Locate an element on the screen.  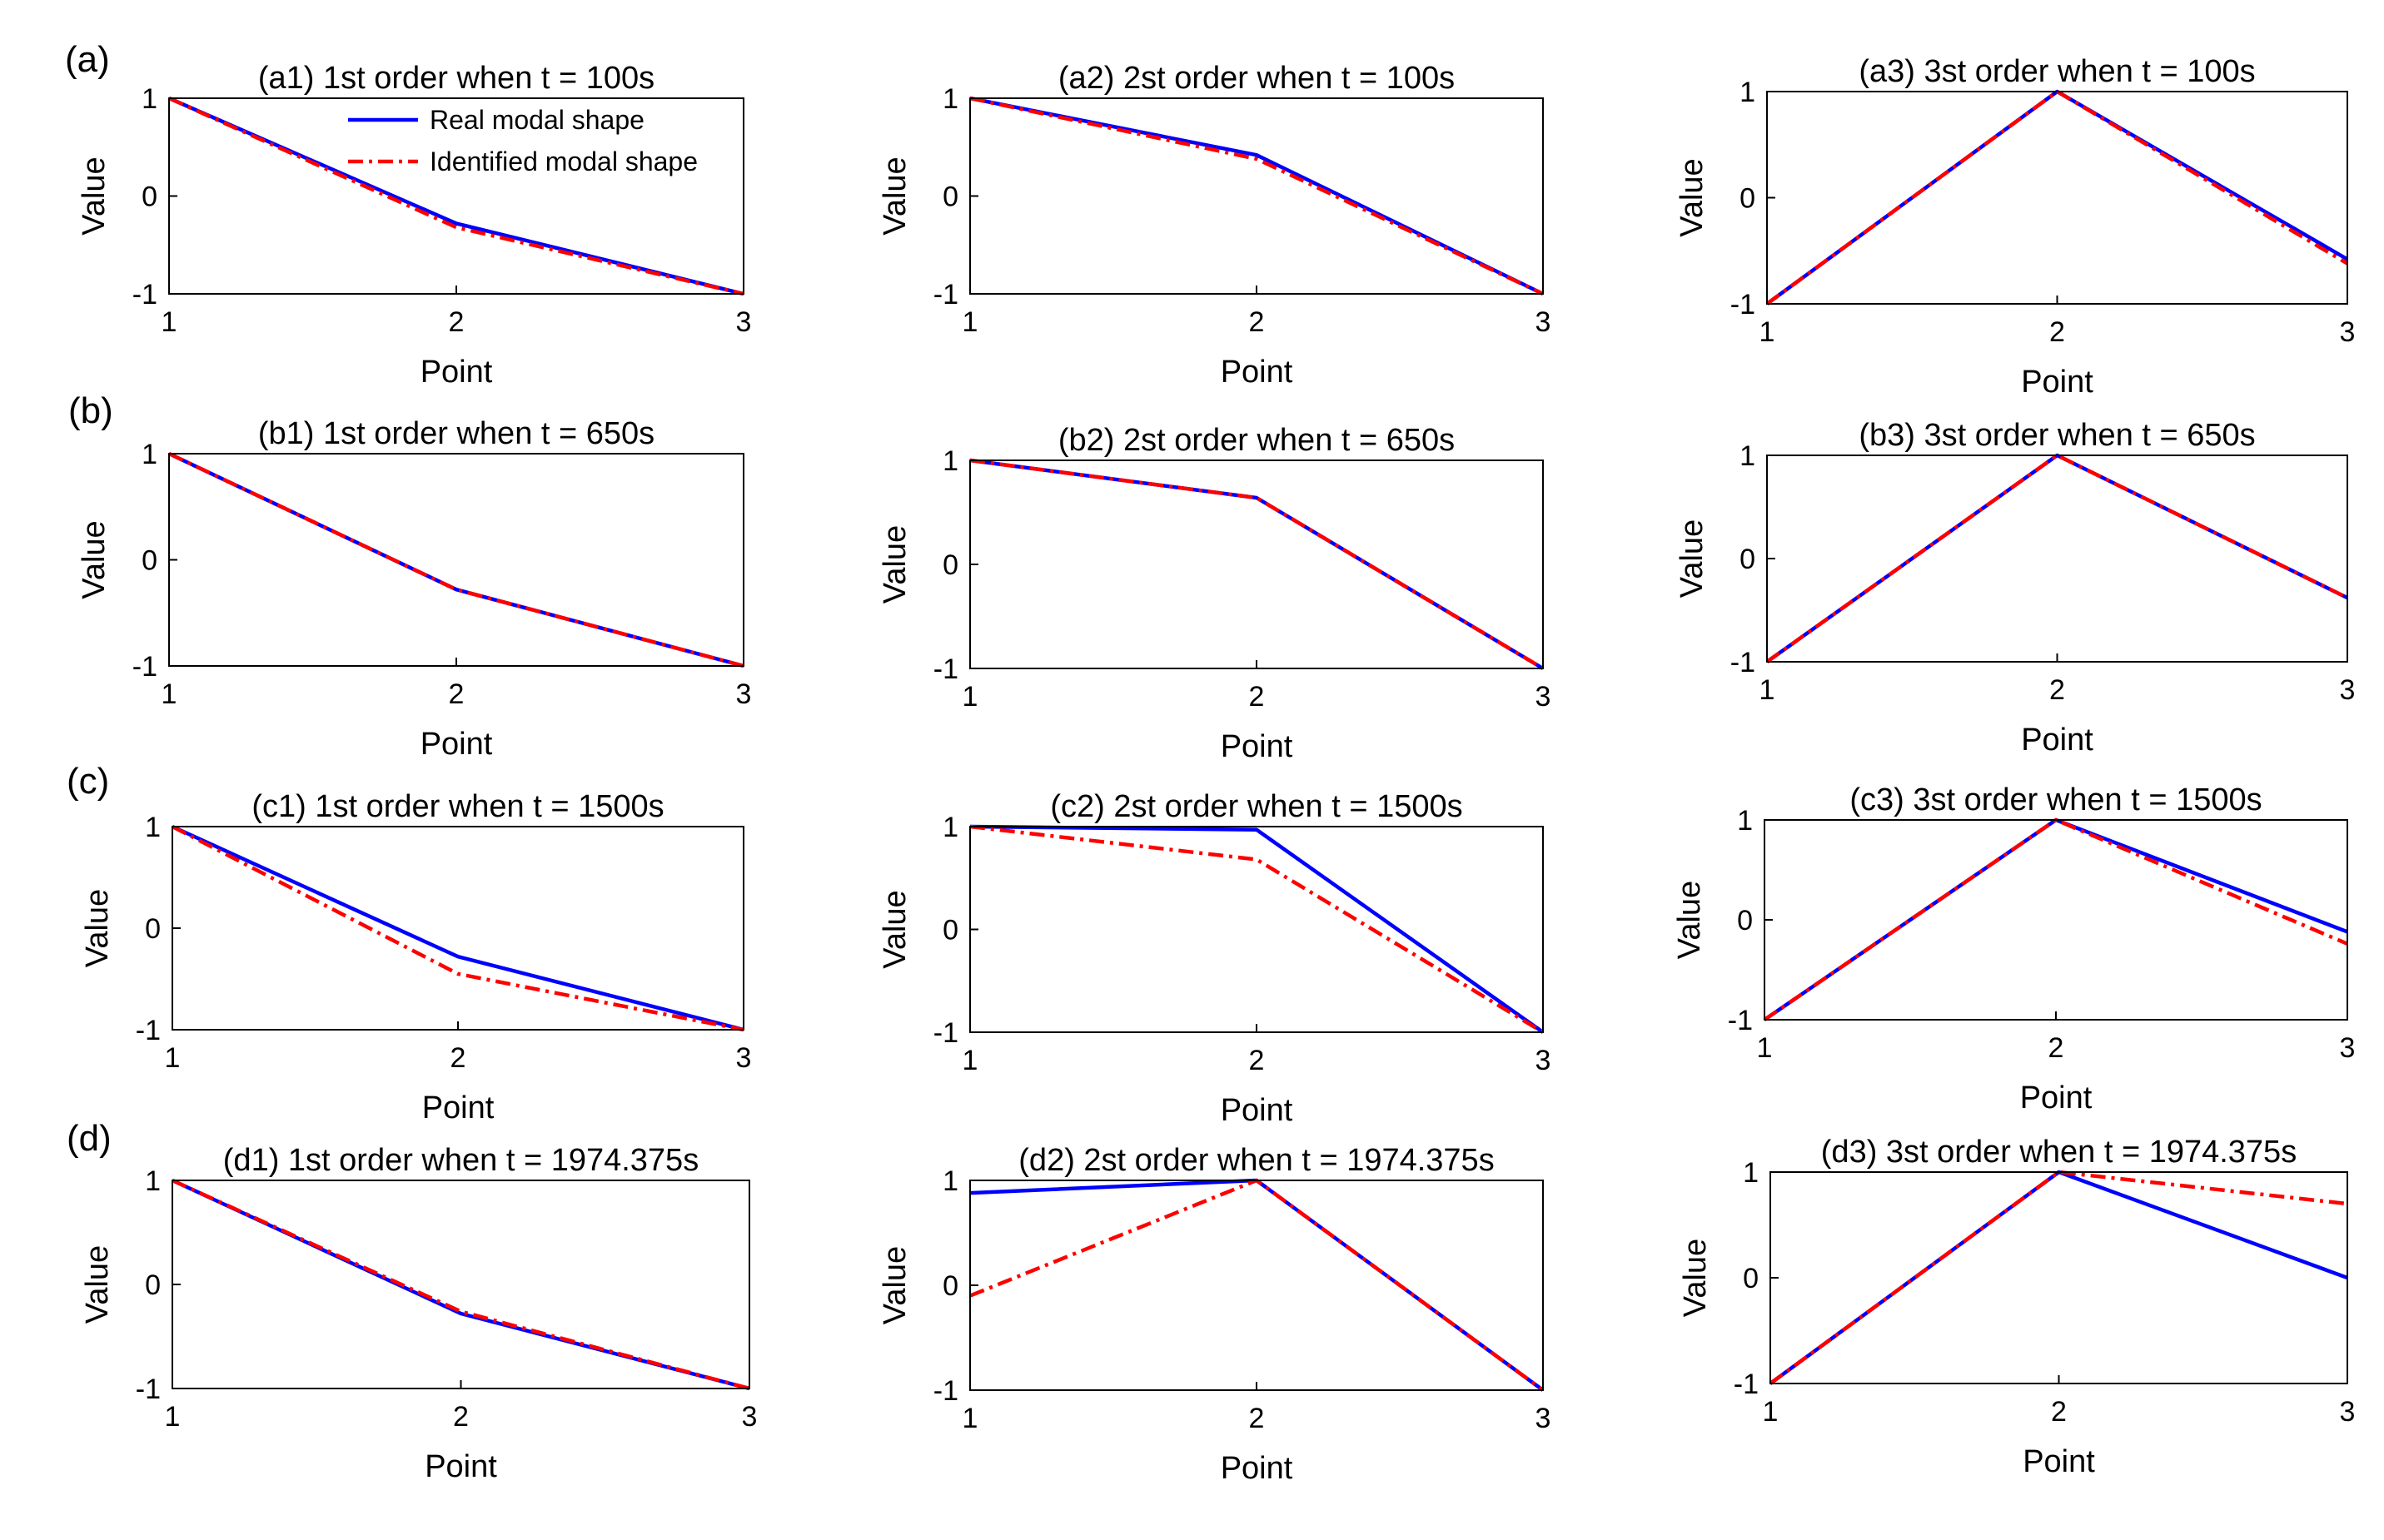
panel-title-c3: (c3) 3st order when t = 1500s is located at coordinates (2055, 800).